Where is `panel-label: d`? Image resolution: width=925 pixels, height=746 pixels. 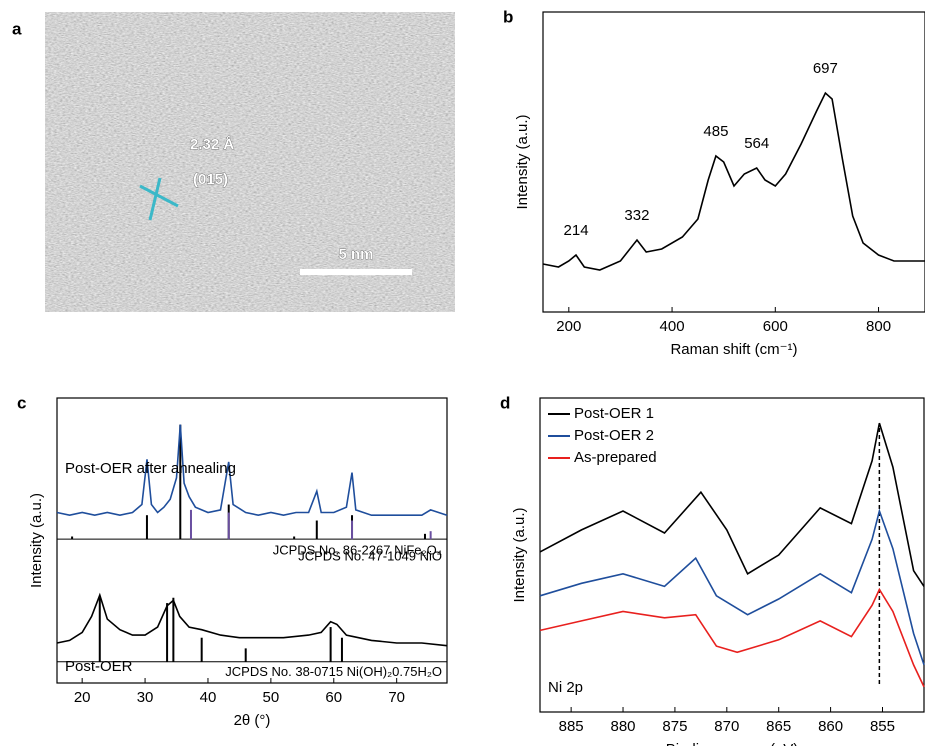 panel-label: d is located at coordinates (505, 402).